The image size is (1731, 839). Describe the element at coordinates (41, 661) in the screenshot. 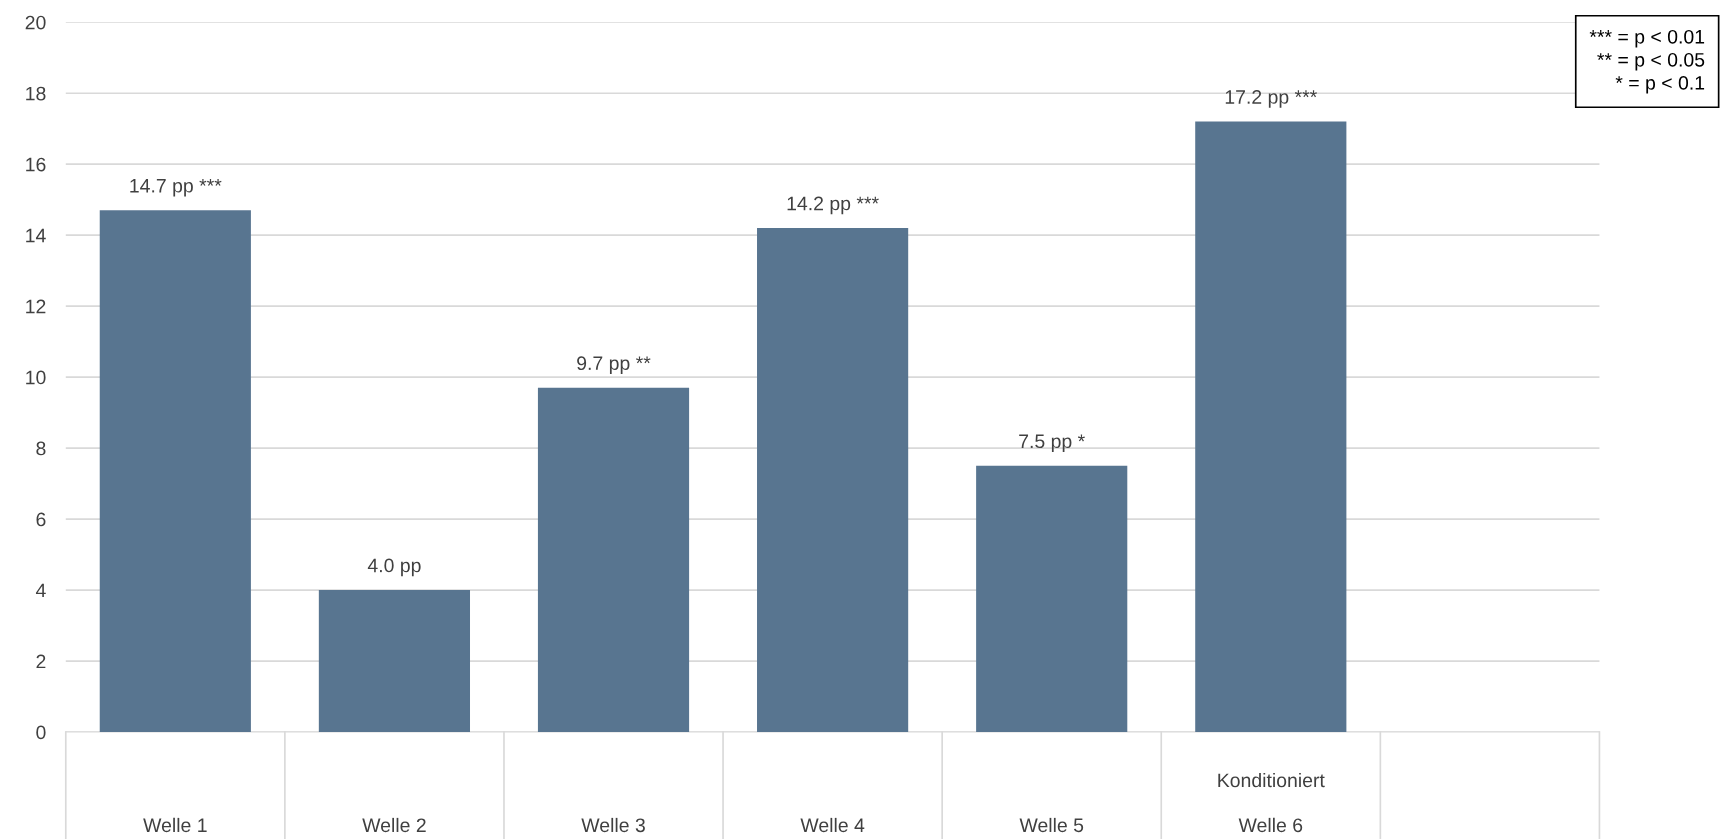

I see `y-tick-label: 2` at that location.